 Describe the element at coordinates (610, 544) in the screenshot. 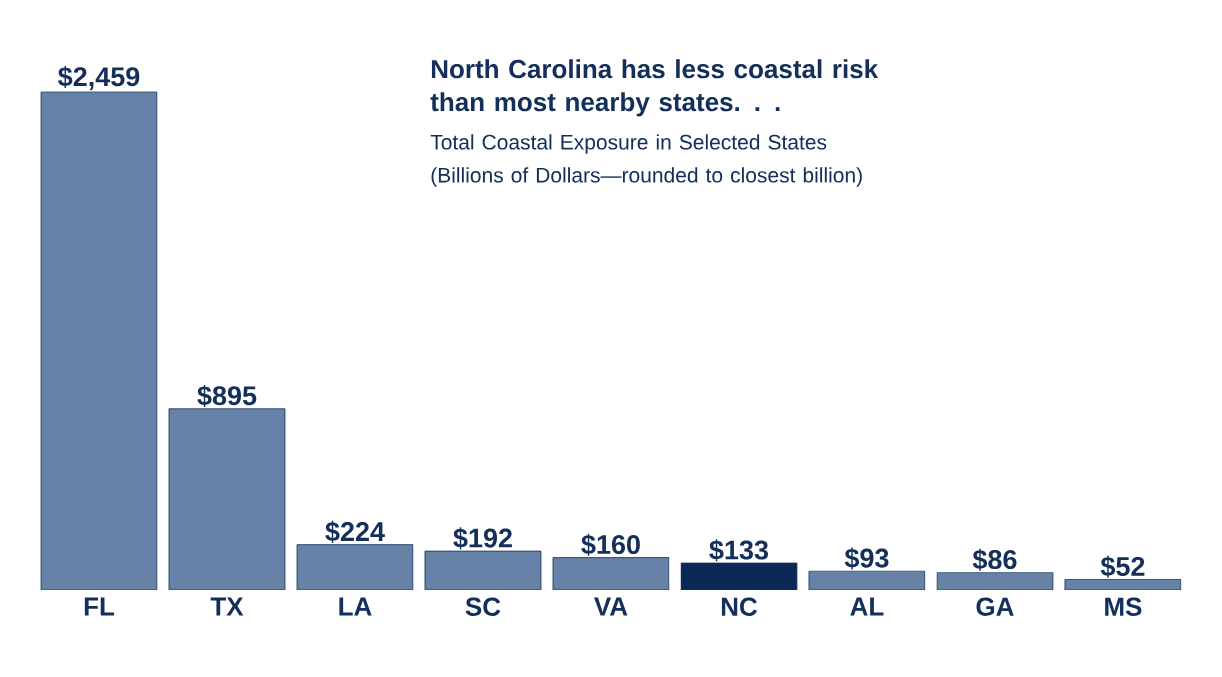

I see `data-label: $160` at that location.